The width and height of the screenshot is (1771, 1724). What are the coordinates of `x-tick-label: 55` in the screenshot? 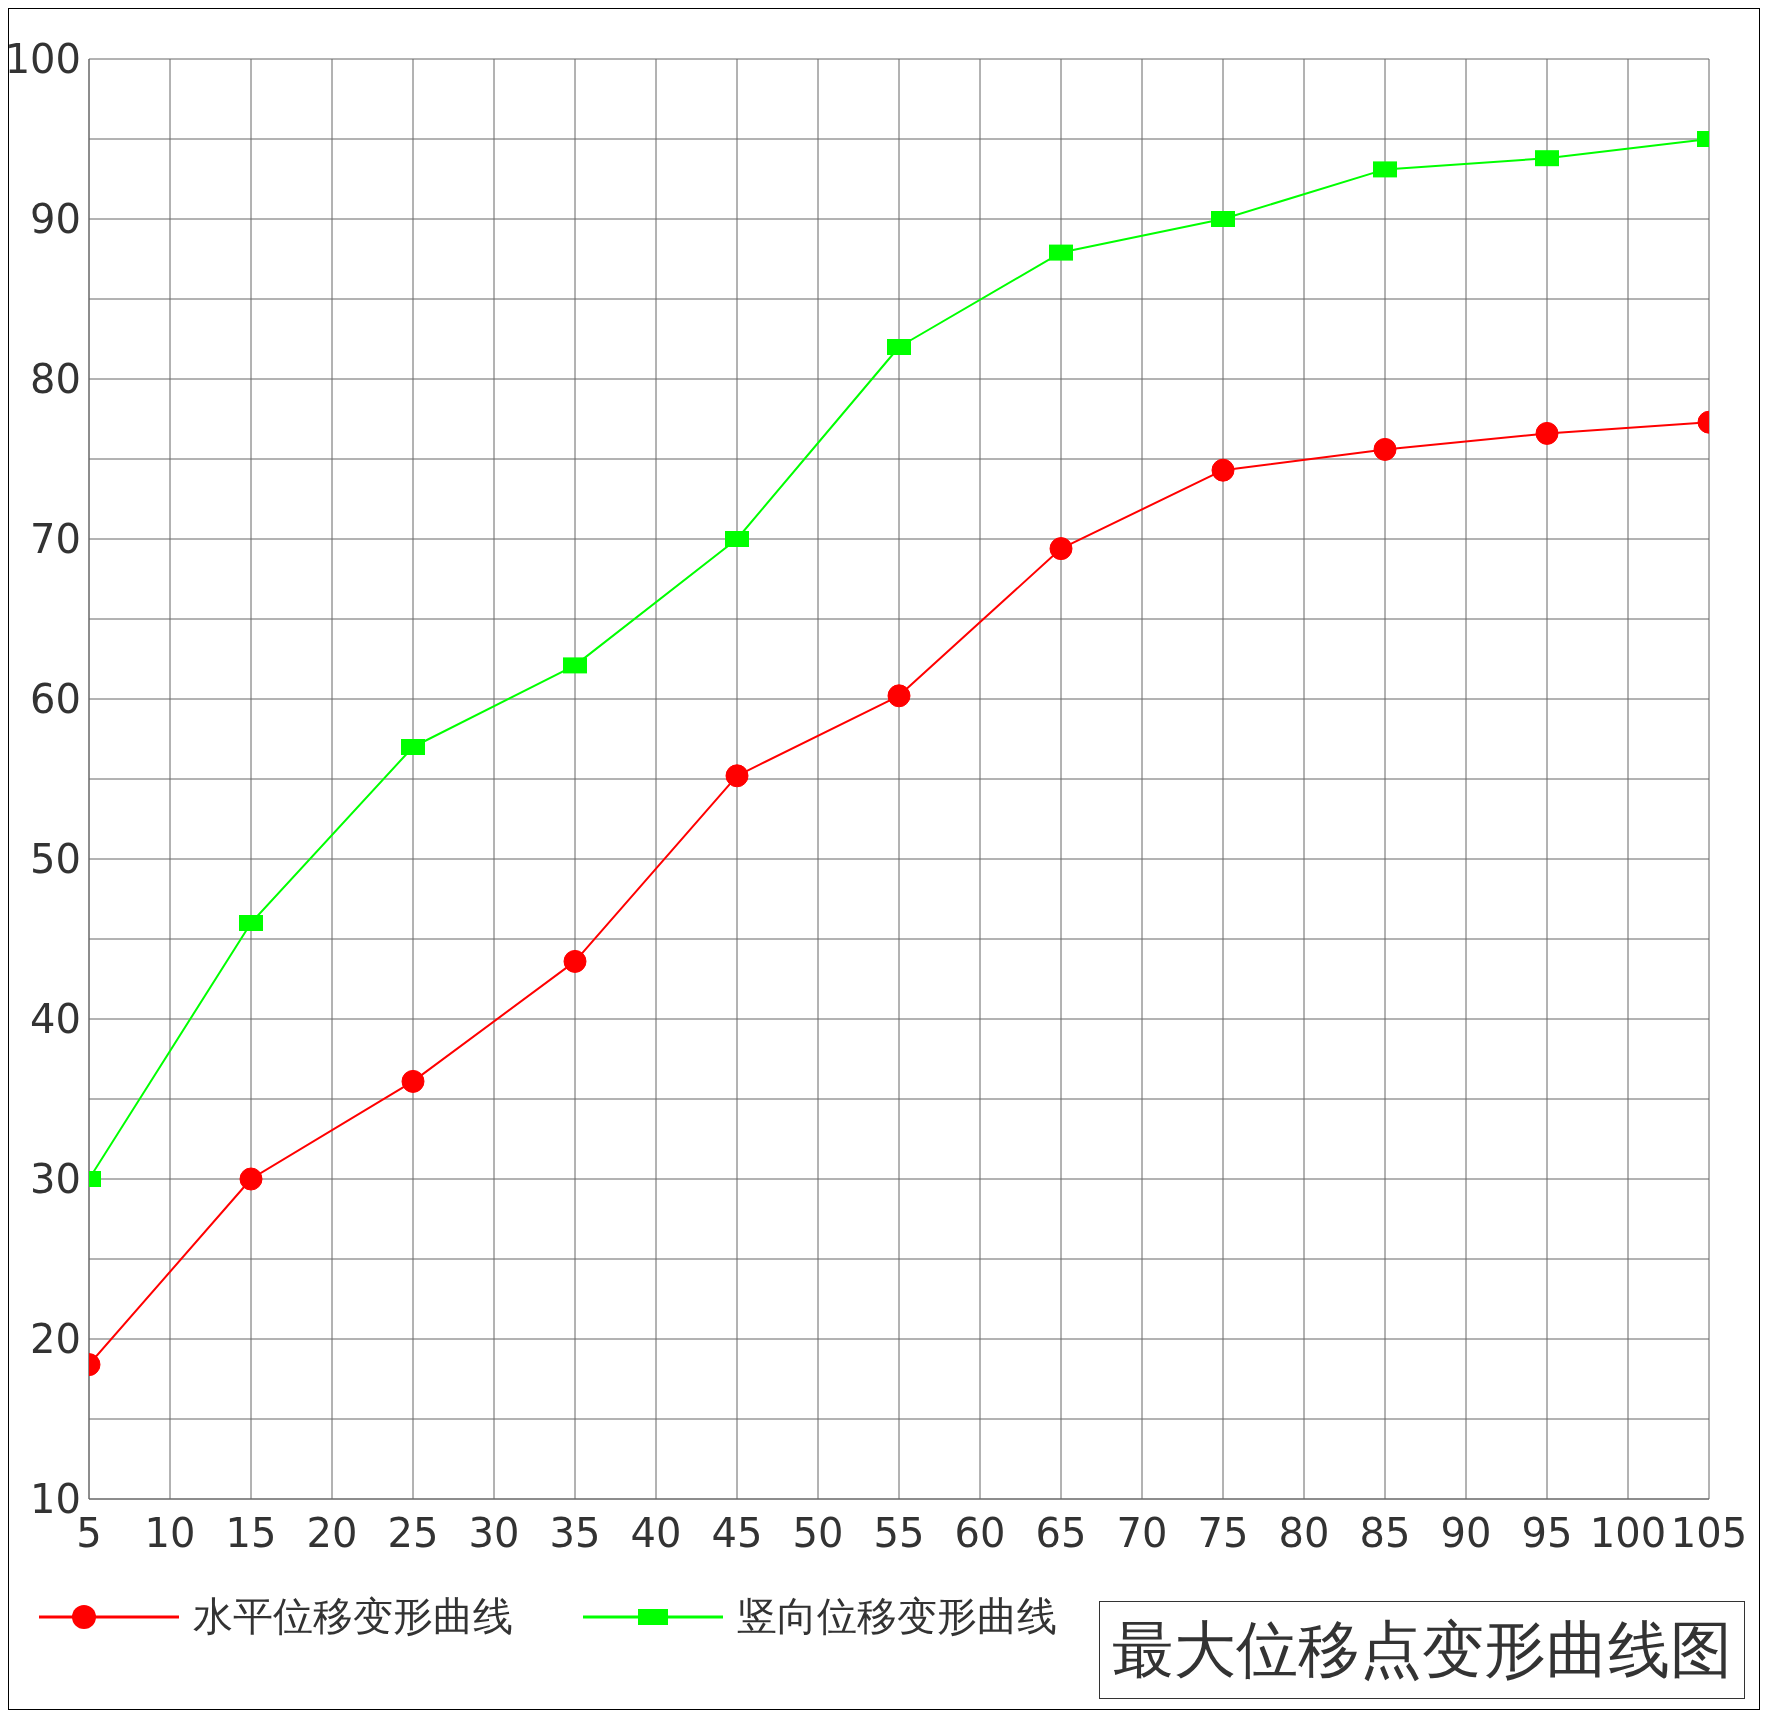 It's located at (899, 1533).